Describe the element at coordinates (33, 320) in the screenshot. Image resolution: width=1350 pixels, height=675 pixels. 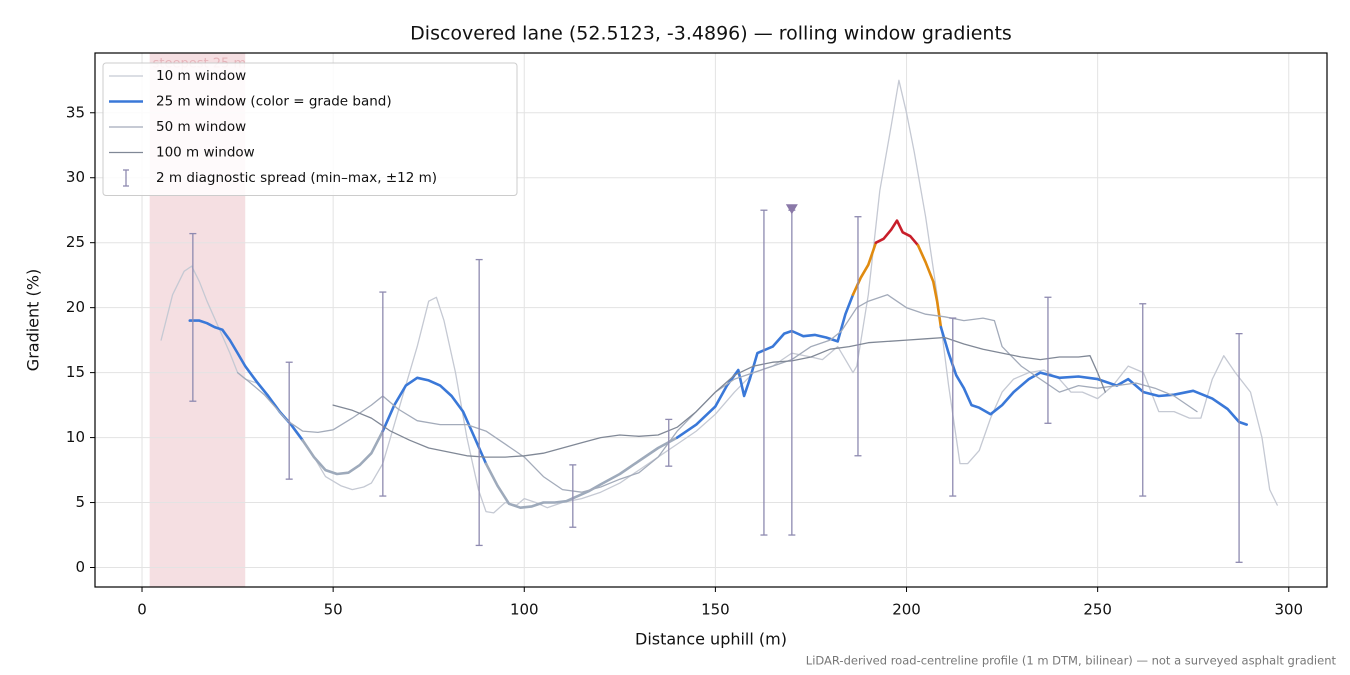
I see `y-axis-label: Gradient (%)` at that location.